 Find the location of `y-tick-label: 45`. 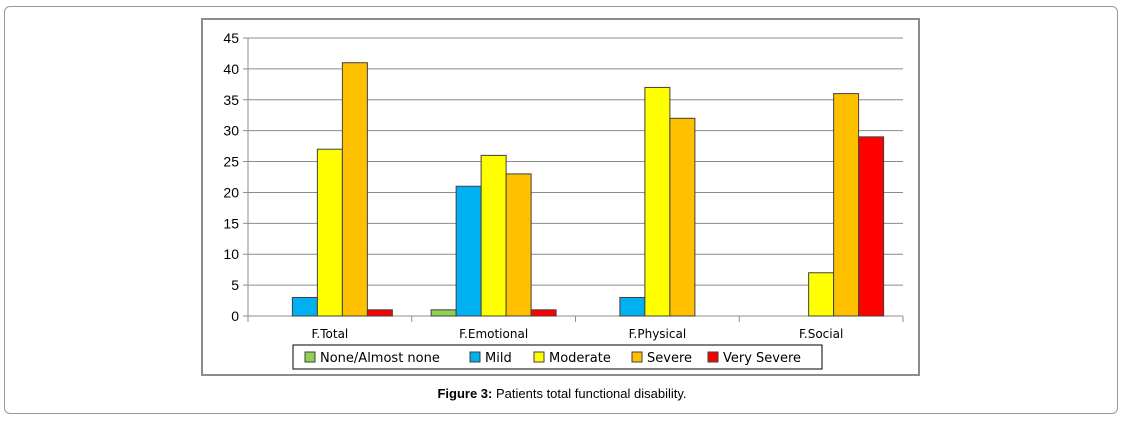

y-tick-label: 45 is located at coordinates (231, 38).